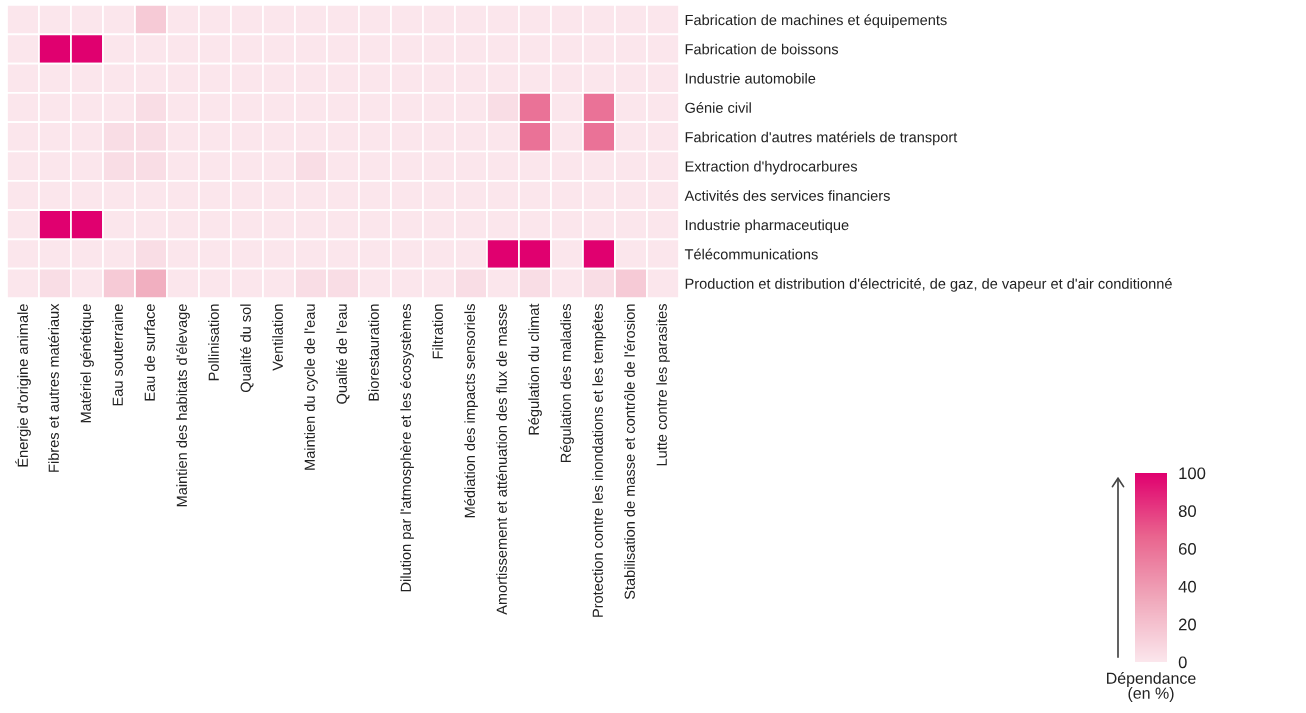 This screenshot has width=1306, height=713. Describe the element at coordinates (787, 195) in the screenshot. I see `y-tick-label: Activités des services financiers` at that location.